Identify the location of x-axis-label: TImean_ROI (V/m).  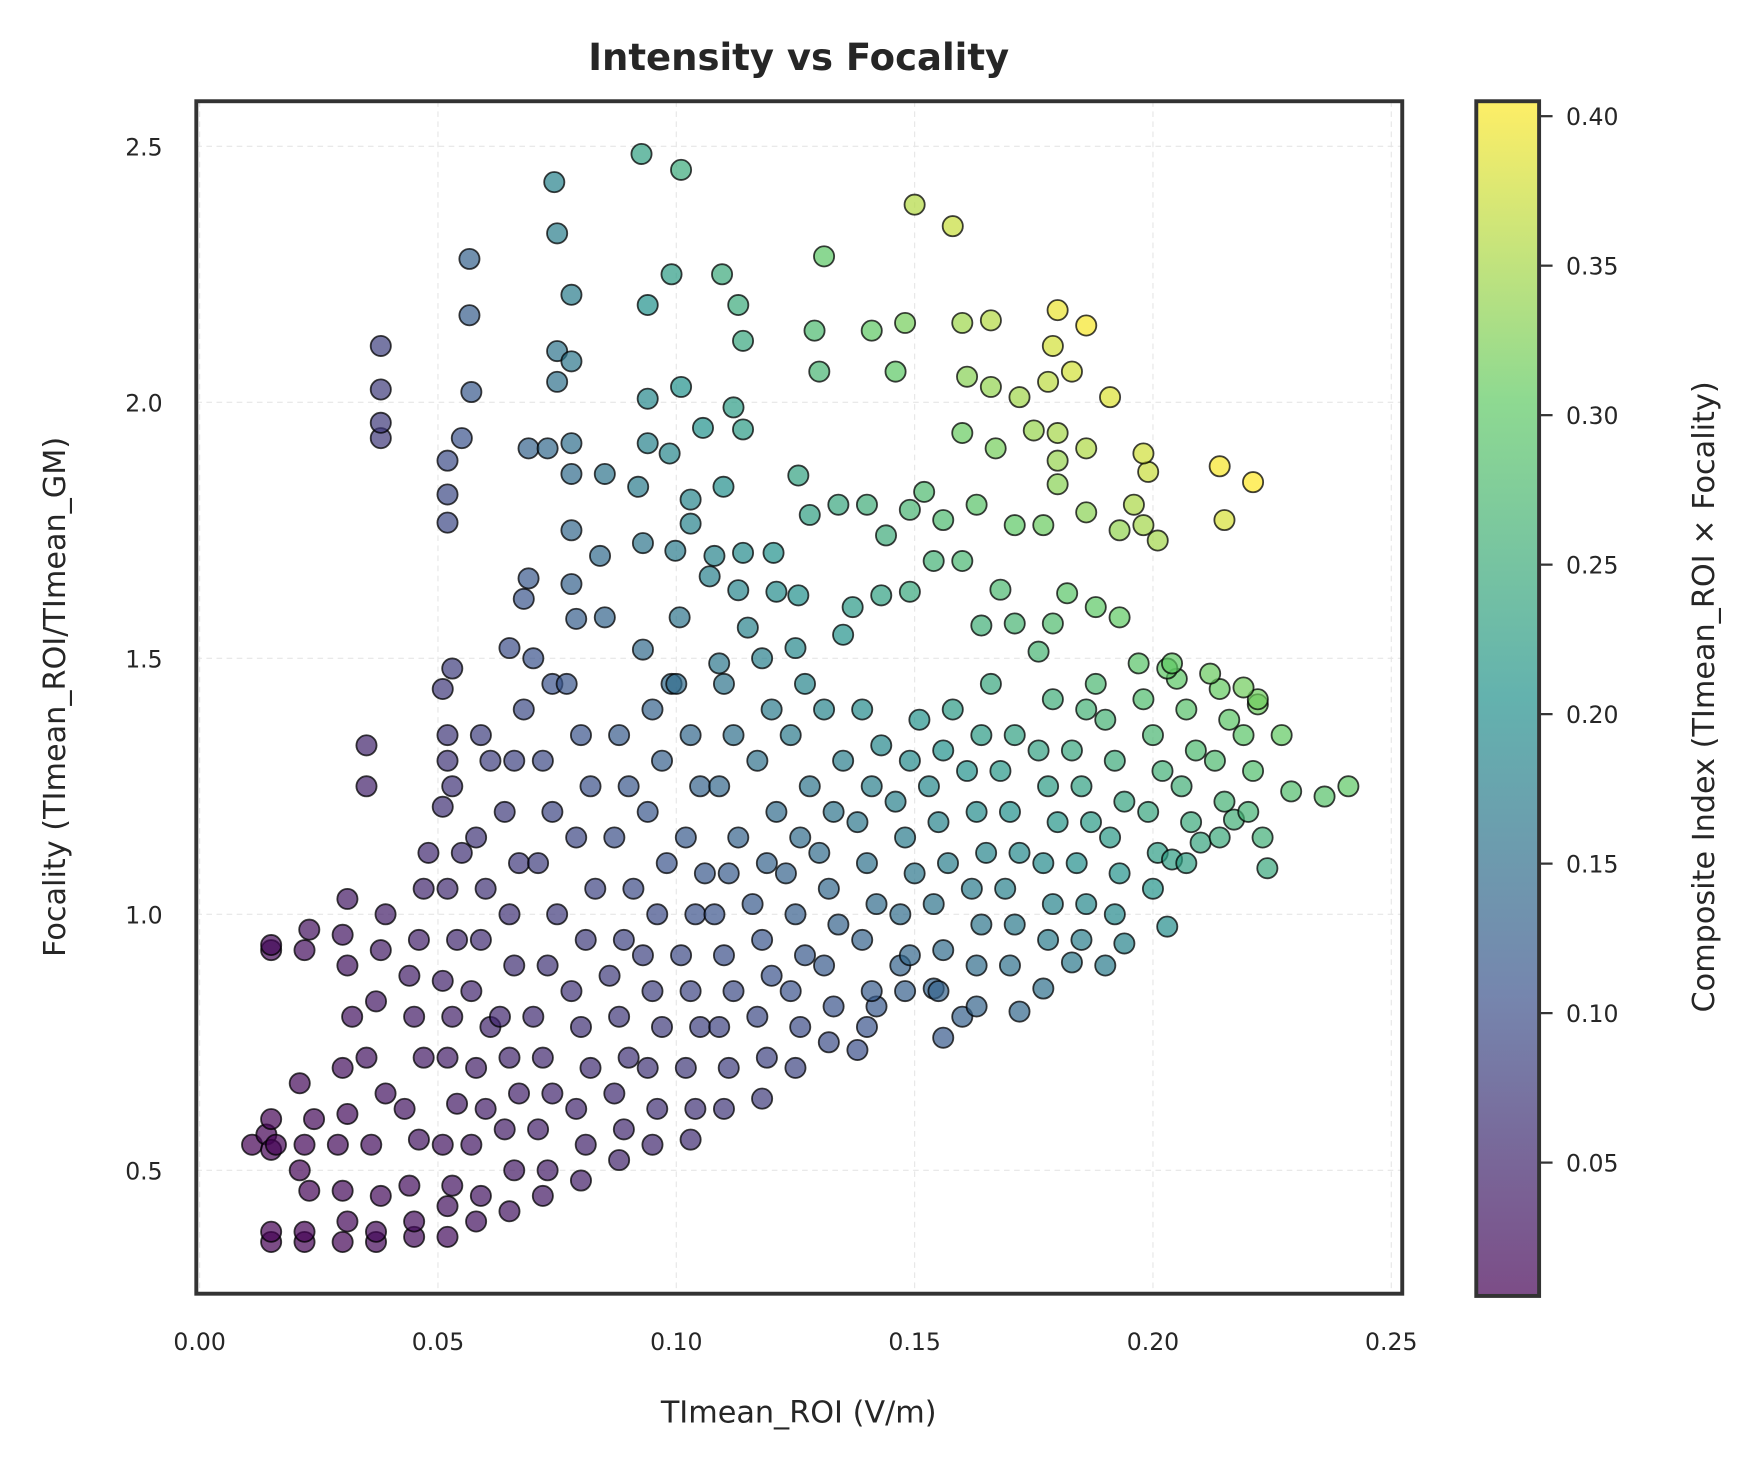
(798, 1413).